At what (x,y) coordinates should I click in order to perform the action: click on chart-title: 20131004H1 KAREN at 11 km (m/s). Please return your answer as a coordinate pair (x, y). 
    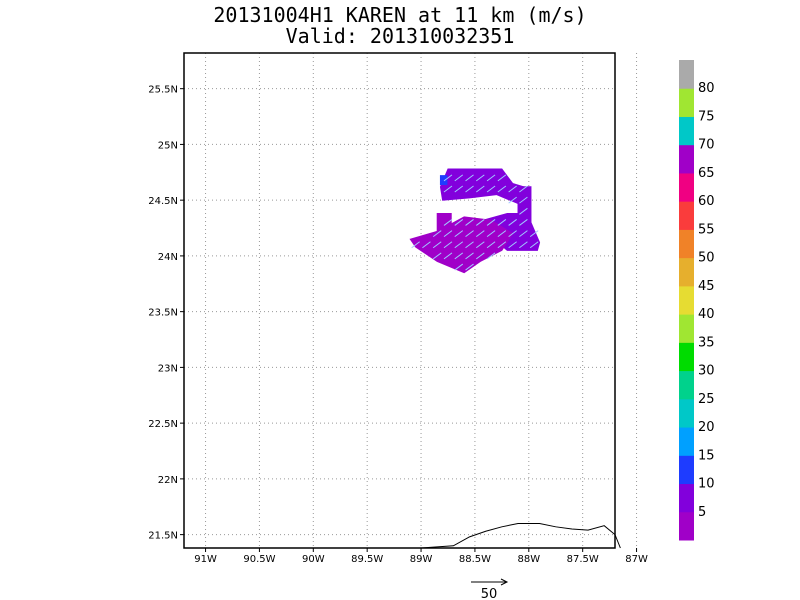
    Looking at the image, I should click on (400, 15).